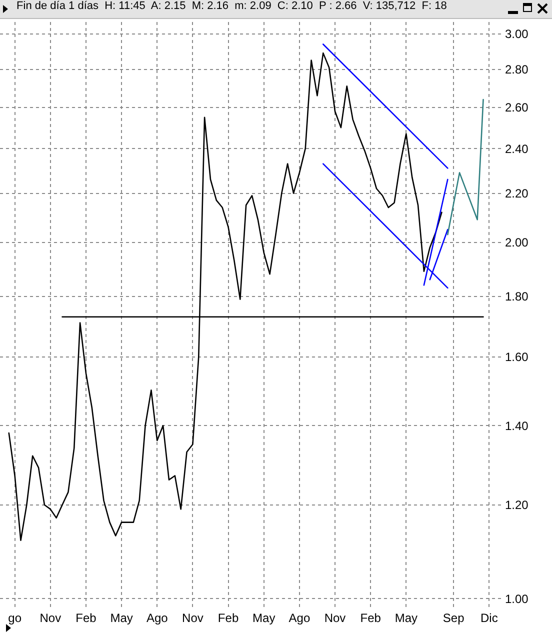  I want to click on y-tick-label: 2.80, so click(517, 69).